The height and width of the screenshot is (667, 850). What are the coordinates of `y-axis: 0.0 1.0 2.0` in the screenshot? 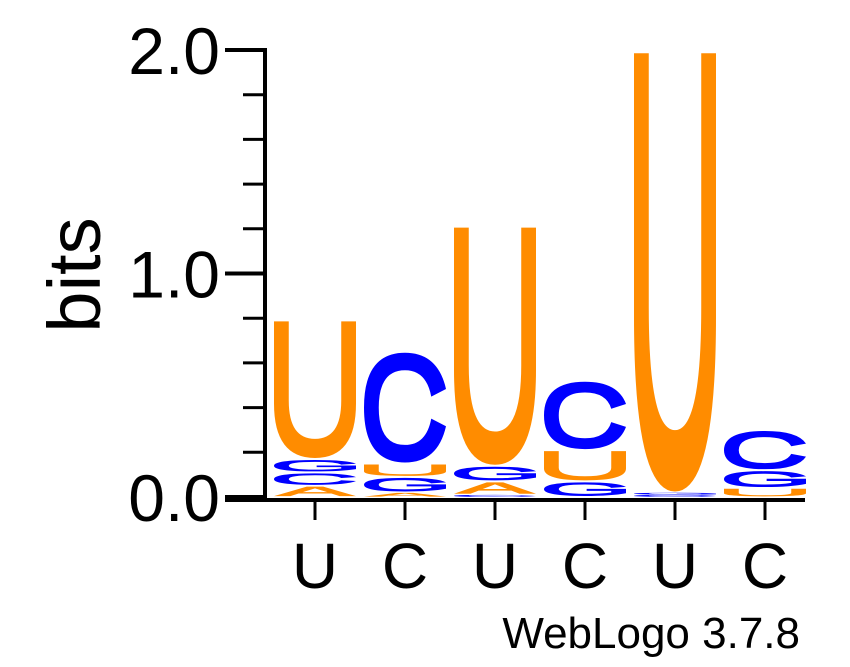 It's located at (197, 274).